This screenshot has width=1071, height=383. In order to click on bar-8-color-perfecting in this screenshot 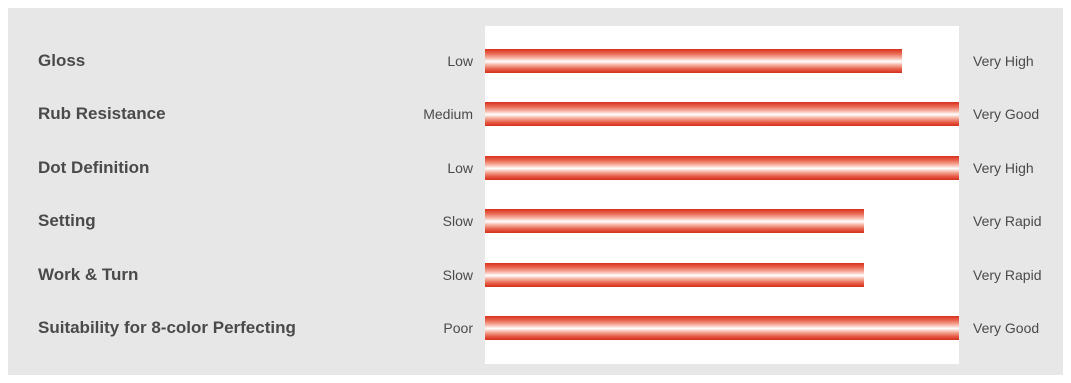, I will do `click(722, 328)`.